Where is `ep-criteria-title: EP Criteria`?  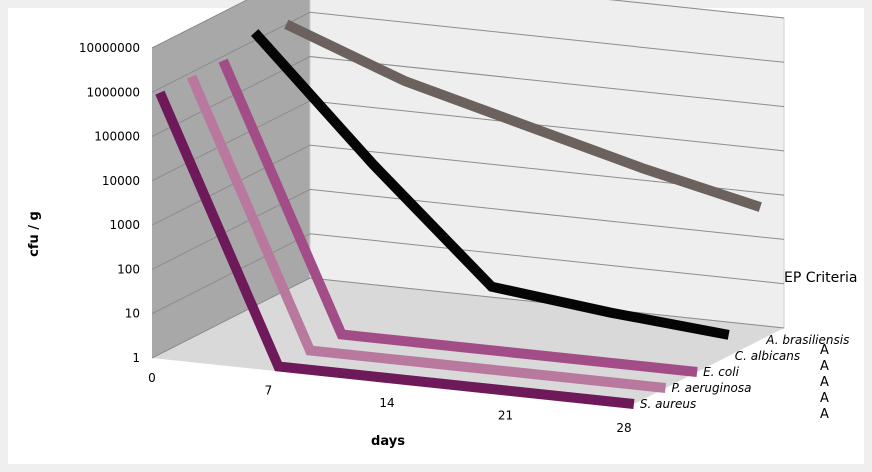
ep-criteria-title: EP Criteria is located at coordinates (821, 278).